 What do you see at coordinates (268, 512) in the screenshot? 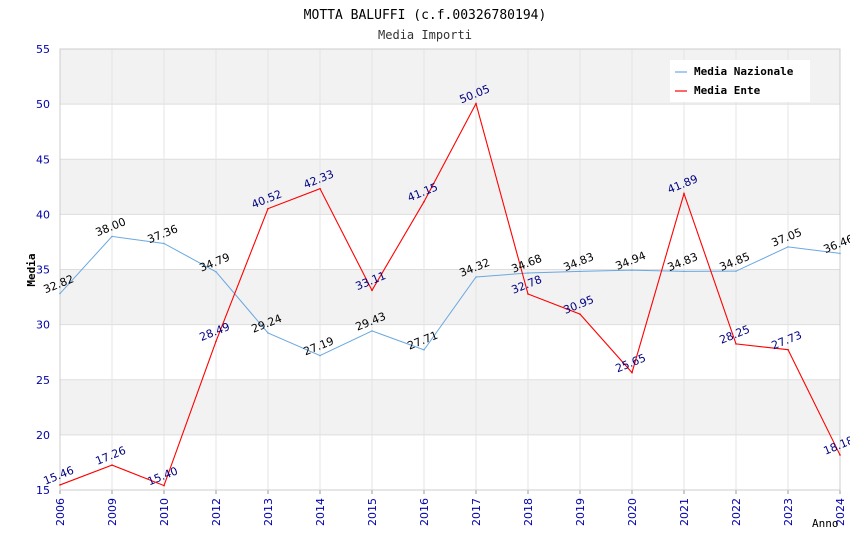
I see `x-tick-label: 2013` at bounding box center [268, 512].